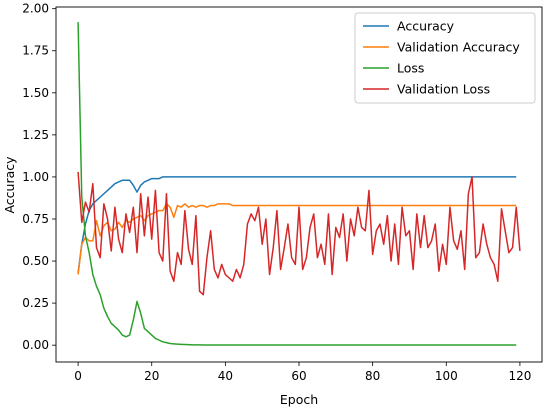 The width and height of the screenshot is (550, 413). What do you see at coordinates (458, 47) in the screenshot?
I see `legend-label: Validation Accuracy` at bounding box center [458, 47].